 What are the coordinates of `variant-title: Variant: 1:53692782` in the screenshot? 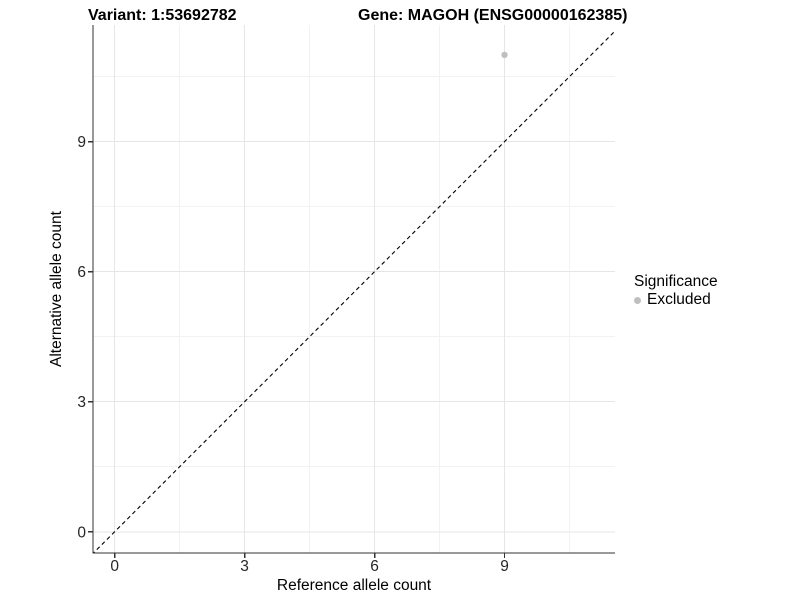 It's located at (162, 15).